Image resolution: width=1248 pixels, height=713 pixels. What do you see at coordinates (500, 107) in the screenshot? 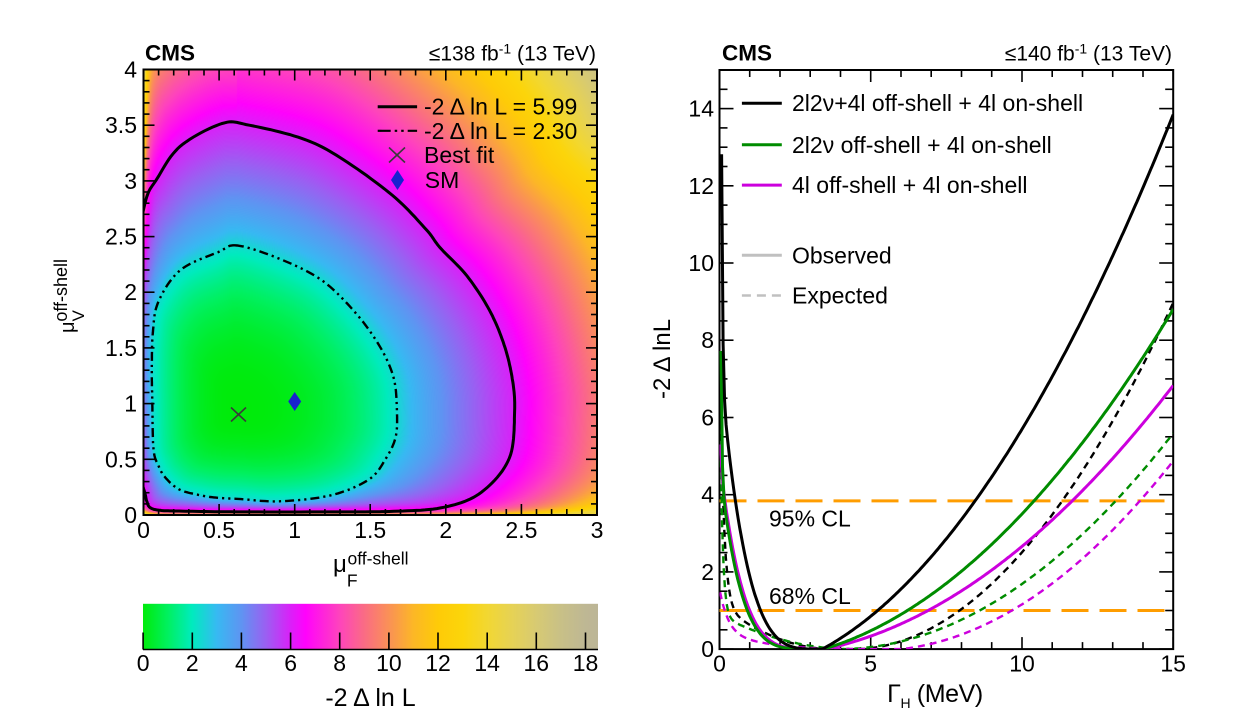
I see `svg-text: -2 Δ ln L = 5.99` at bounding box center [500, 107].